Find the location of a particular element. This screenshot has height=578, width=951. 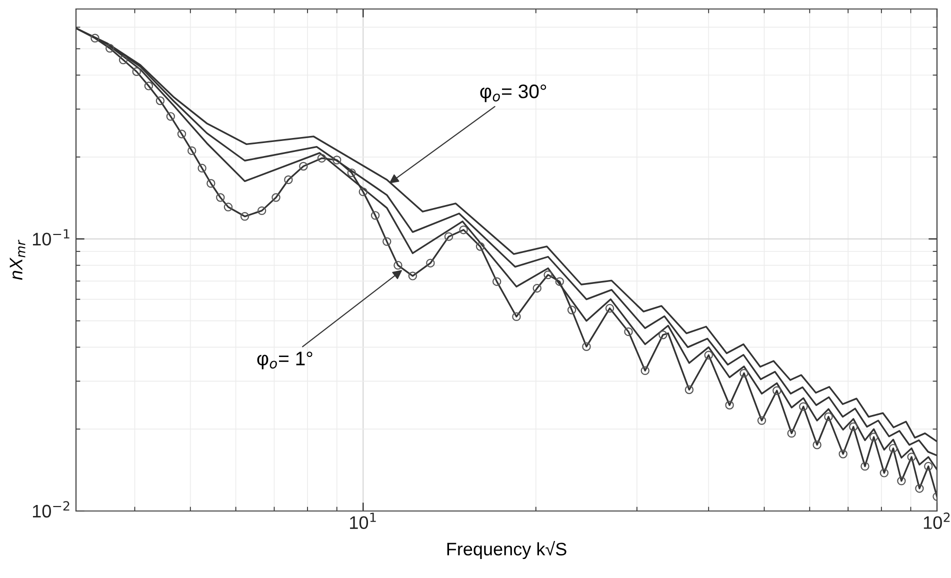

x-axis-title: Frequency k√S is located at coordinates (506, 550).